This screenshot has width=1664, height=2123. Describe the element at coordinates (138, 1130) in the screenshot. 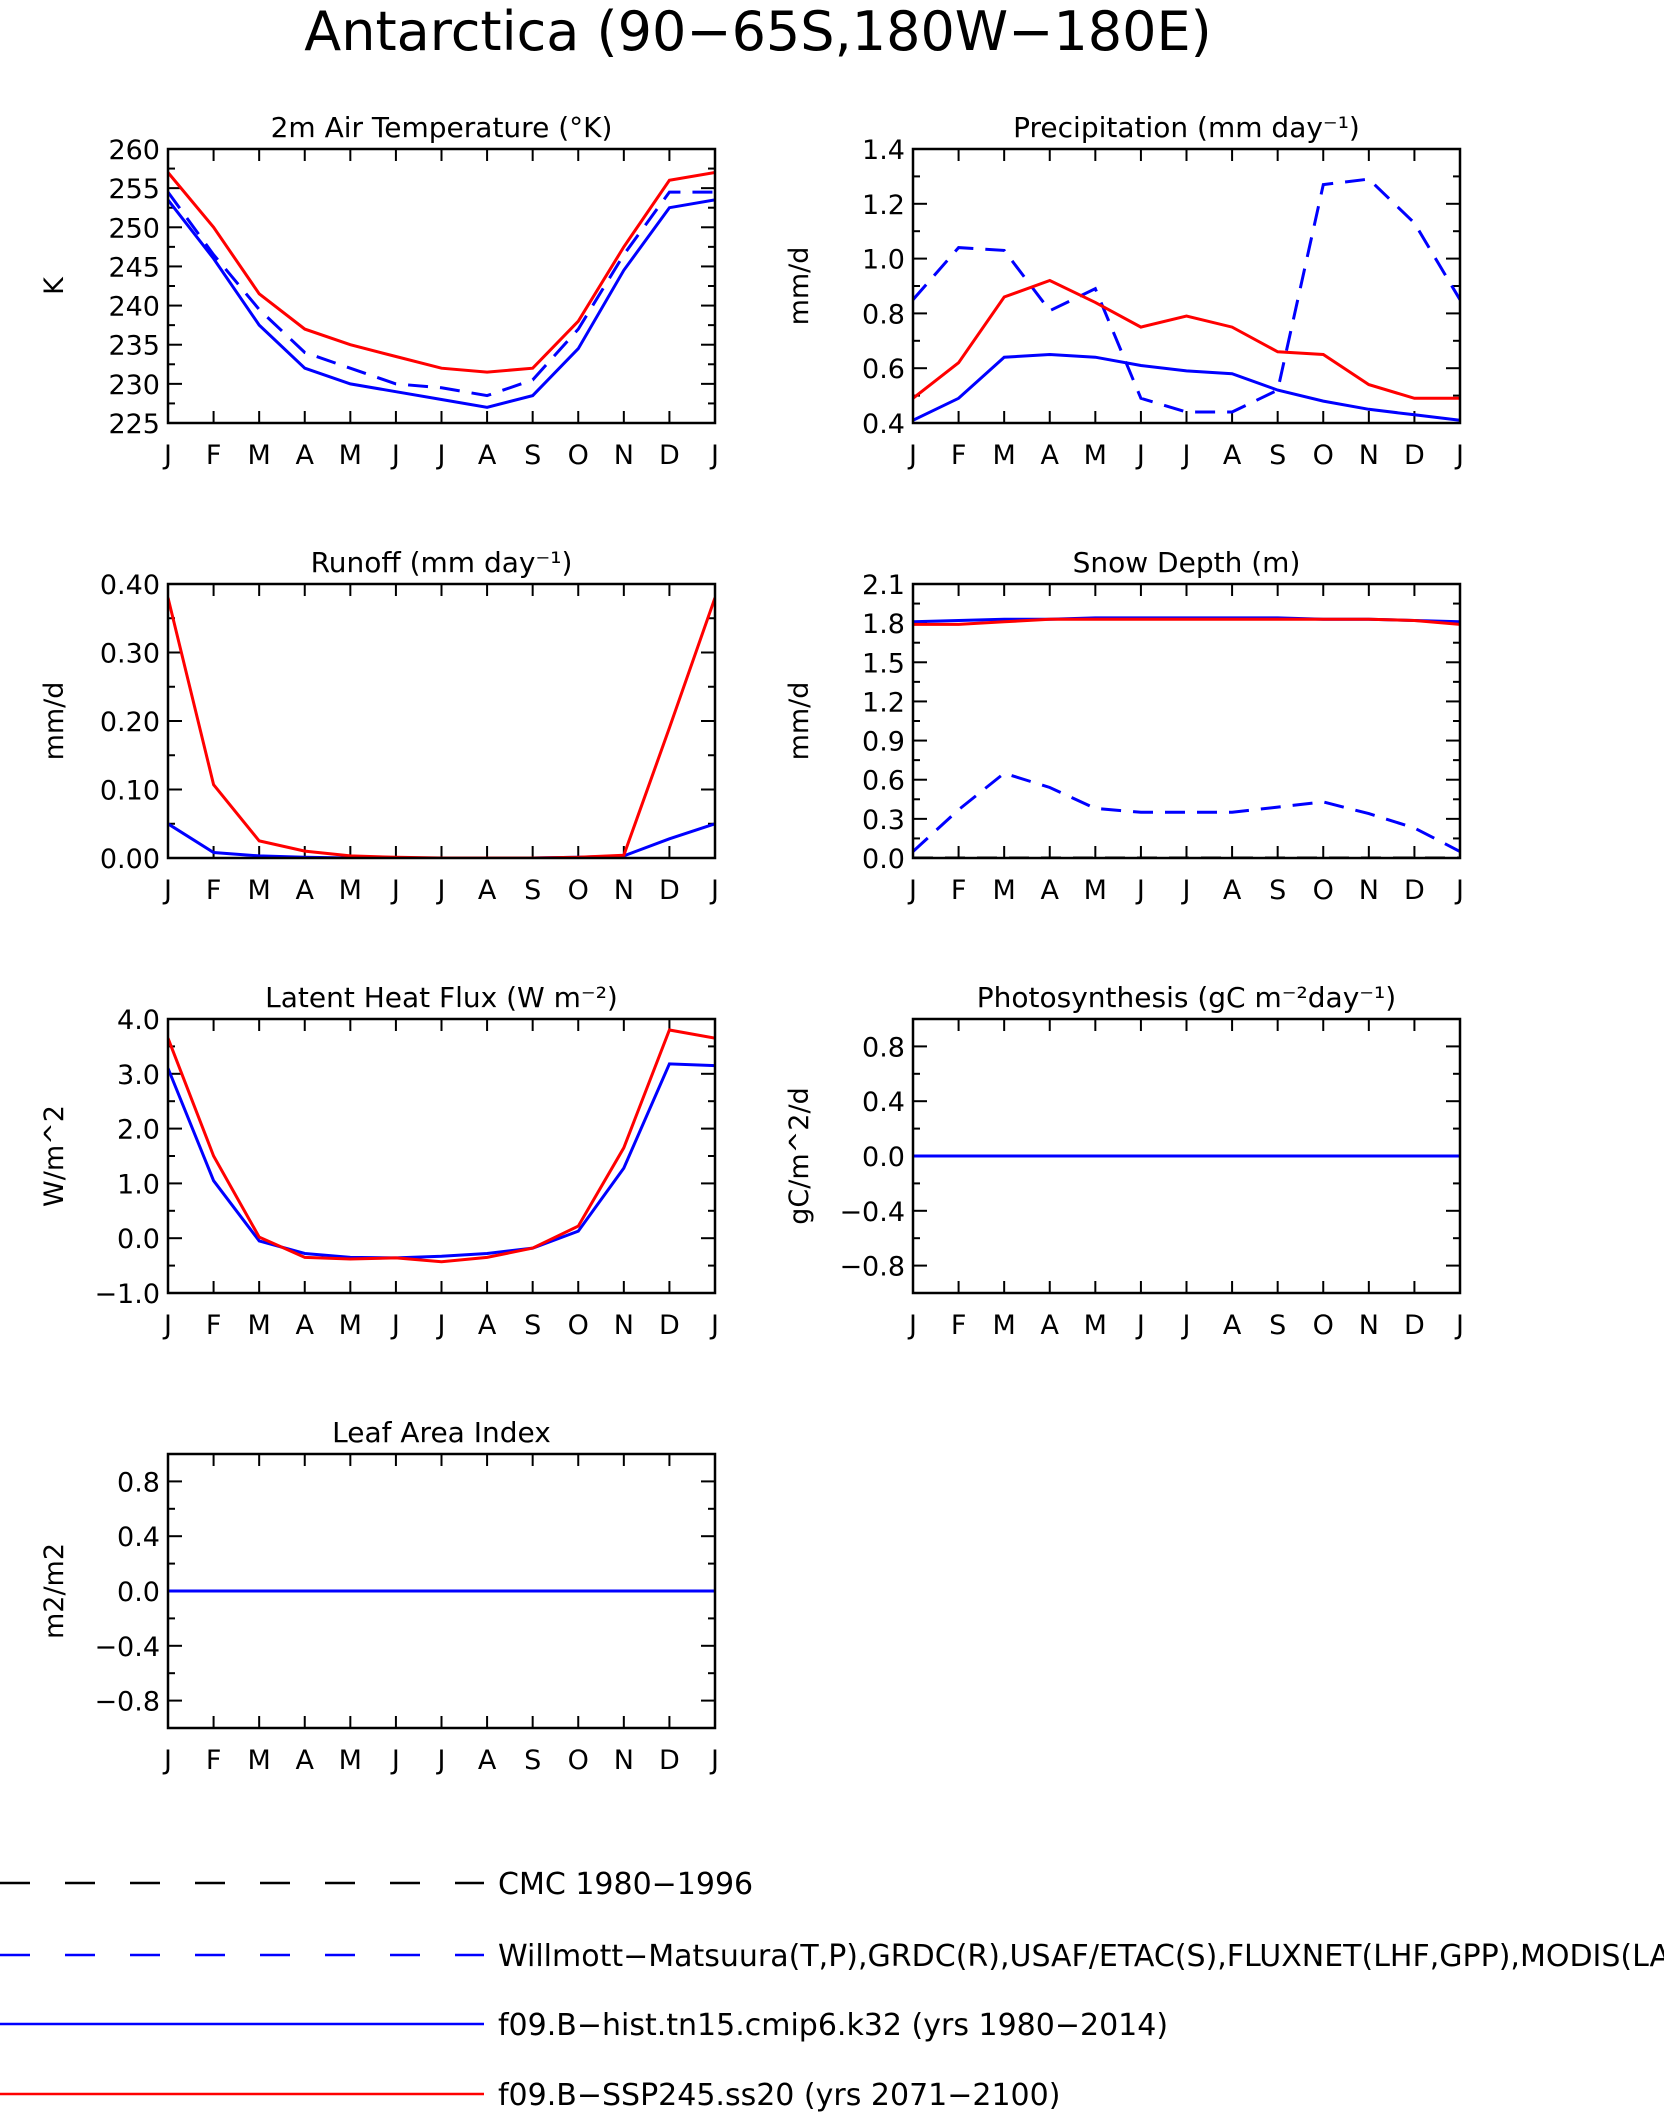

I see `y-tick-label: 2.0` at that location.